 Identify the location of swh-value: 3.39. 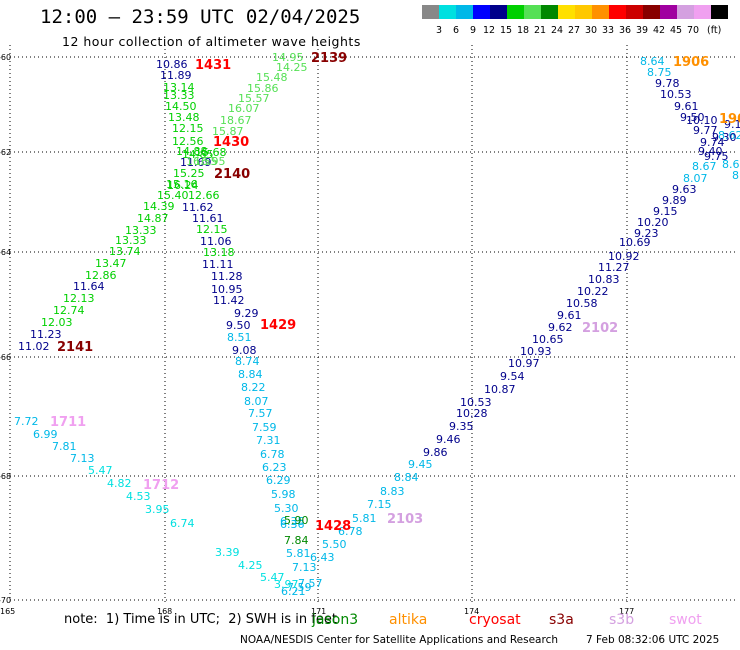
(227, 552).